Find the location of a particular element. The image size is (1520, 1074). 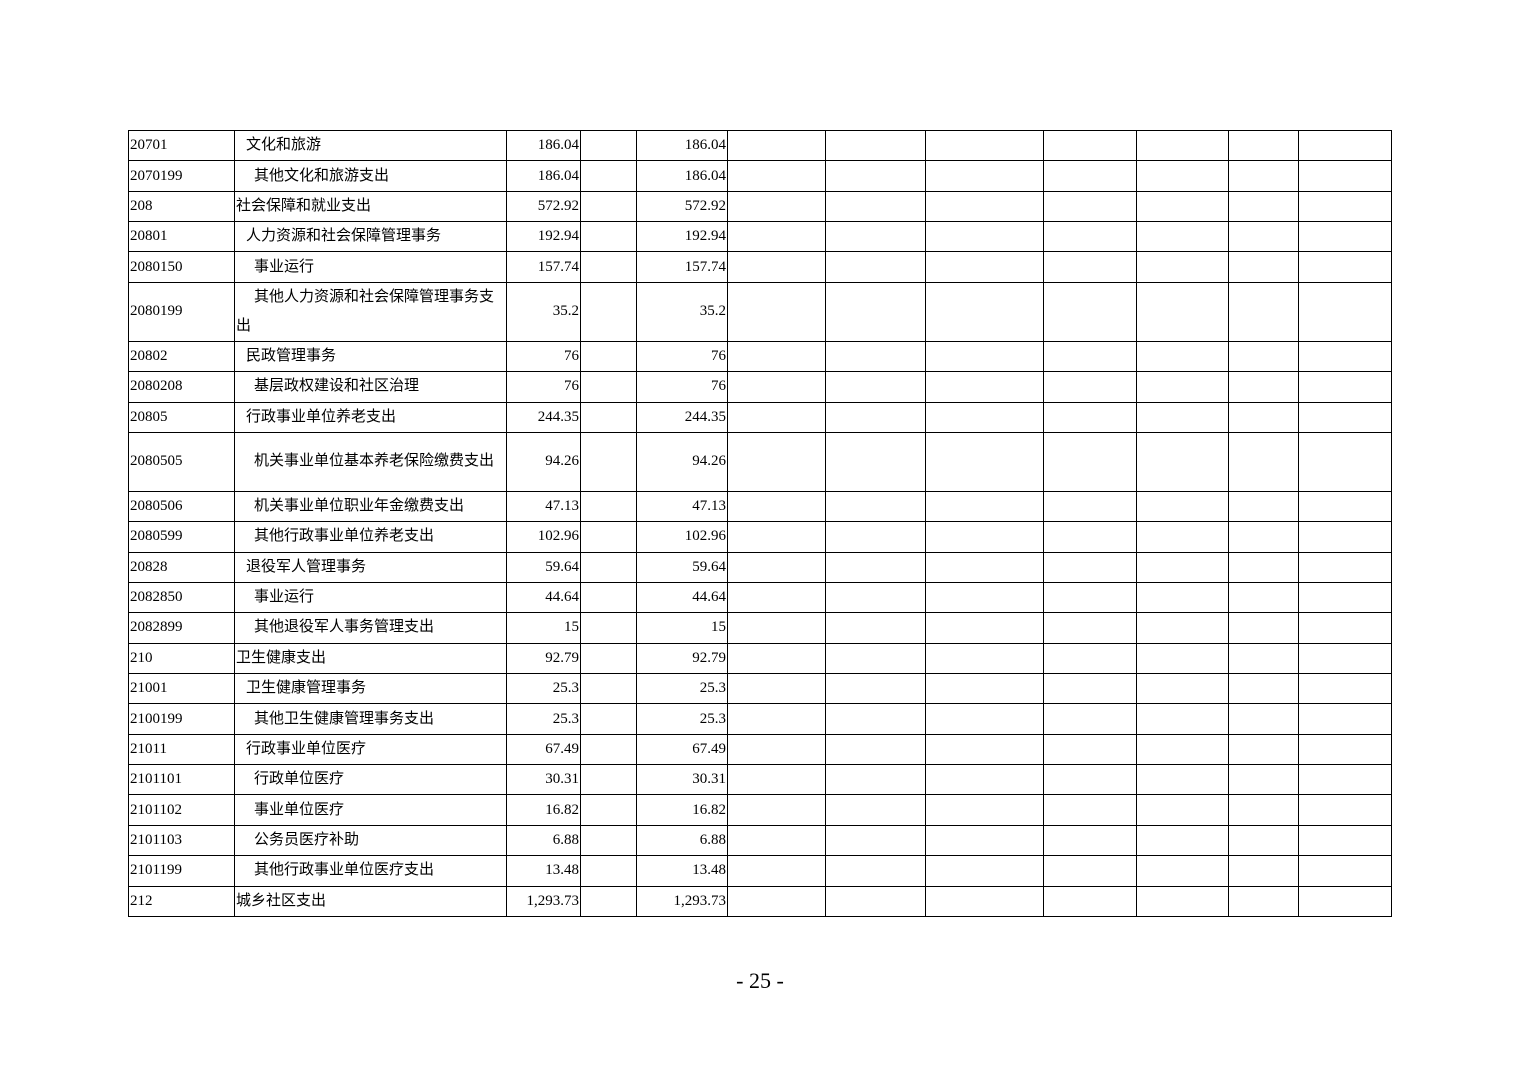

table-row: 2080199 其他人力资源和社会保障管理事务支出 35.2 35.2 is located at coordinates (760, 311).